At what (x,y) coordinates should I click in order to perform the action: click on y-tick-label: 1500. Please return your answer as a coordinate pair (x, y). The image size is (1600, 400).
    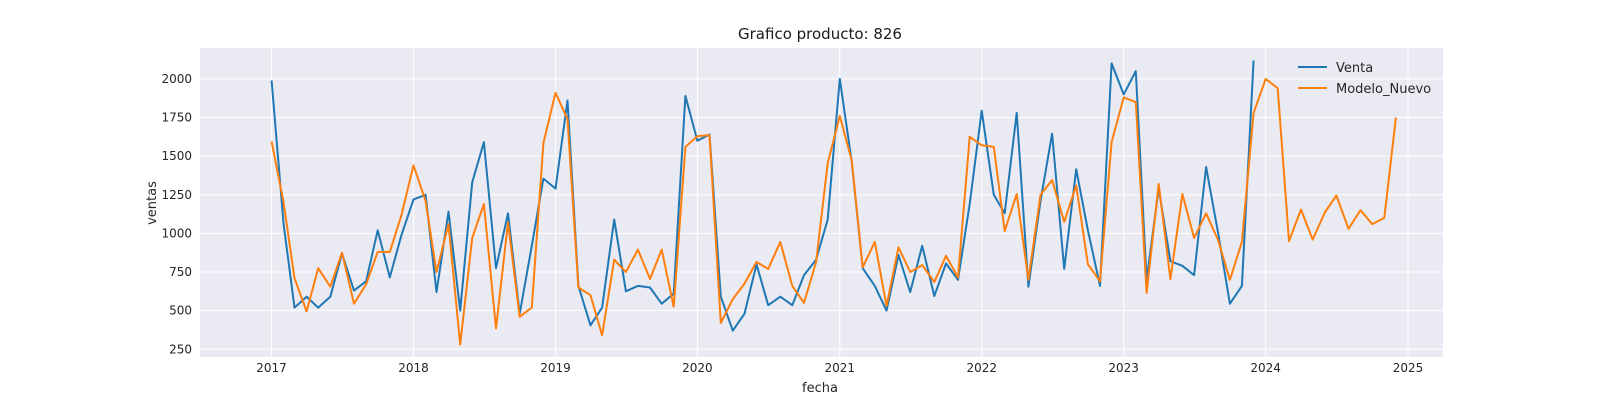
    Looking at the image, I should click on (176, 156).